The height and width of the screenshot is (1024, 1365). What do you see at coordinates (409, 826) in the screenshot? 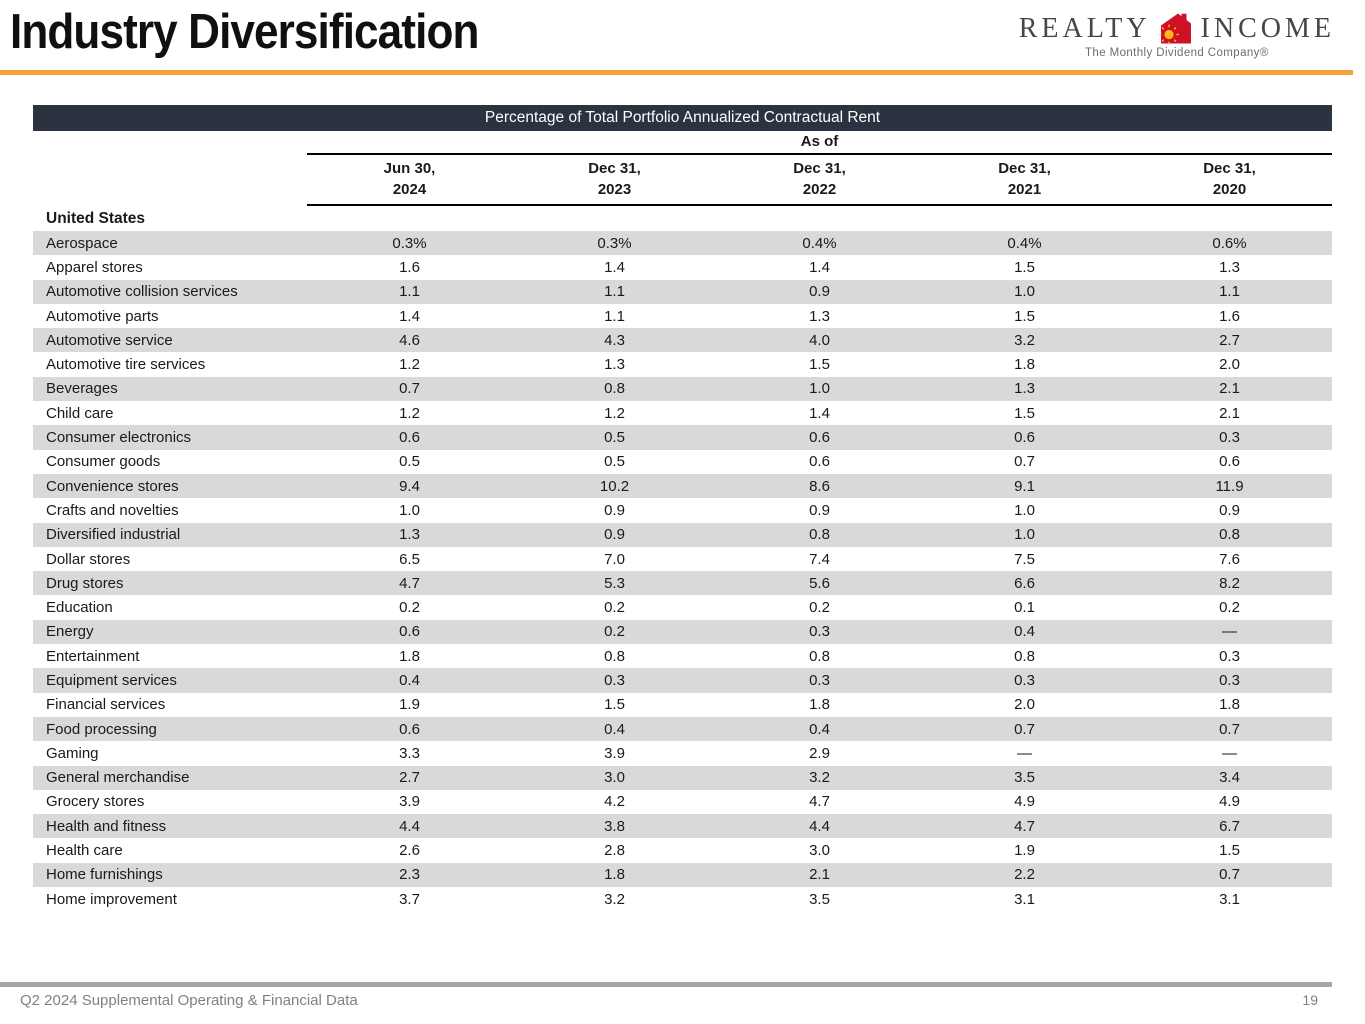
I see `value-cell: 4.4` at bounding box center [409, 826].